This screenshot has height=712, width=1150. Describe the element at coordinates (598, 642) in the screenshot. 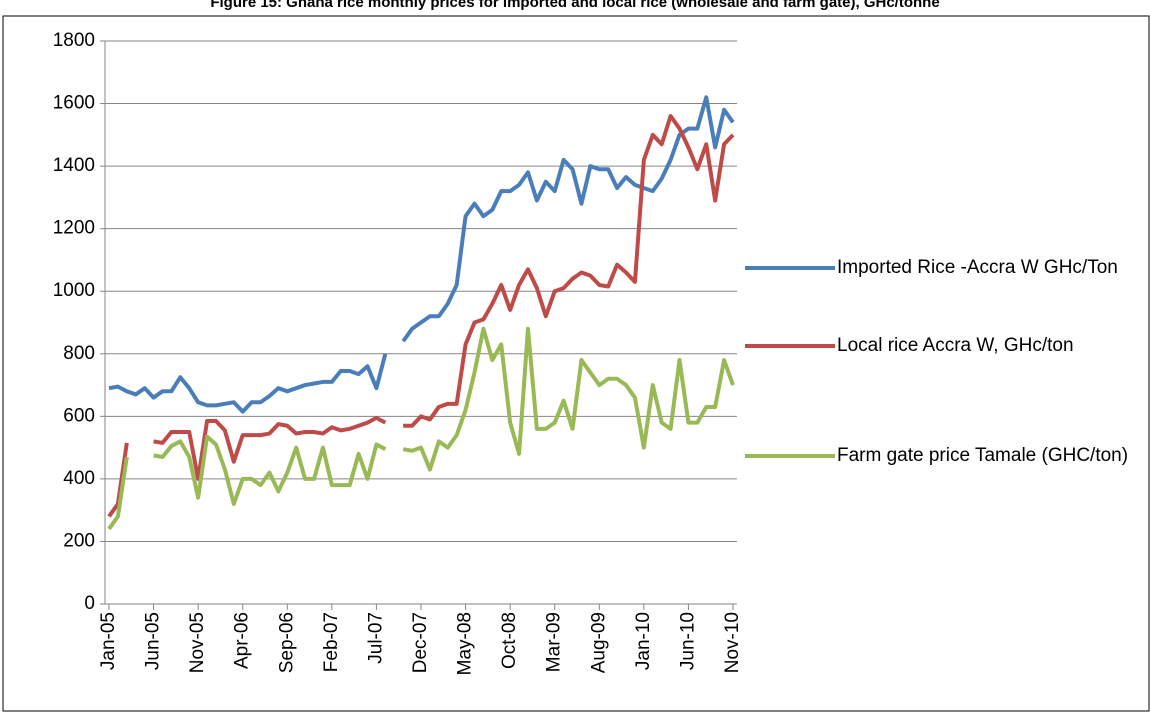

I see `x-tick-label: Aug-09` at that location.